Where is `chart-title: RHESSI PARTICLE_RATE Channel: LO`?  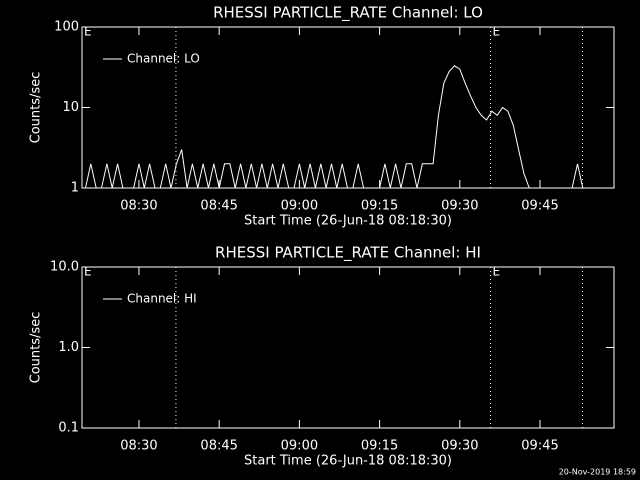
chart-title: RHESSI PARTICLE_RATE Channel: LO is located at coordinates (348, 13).